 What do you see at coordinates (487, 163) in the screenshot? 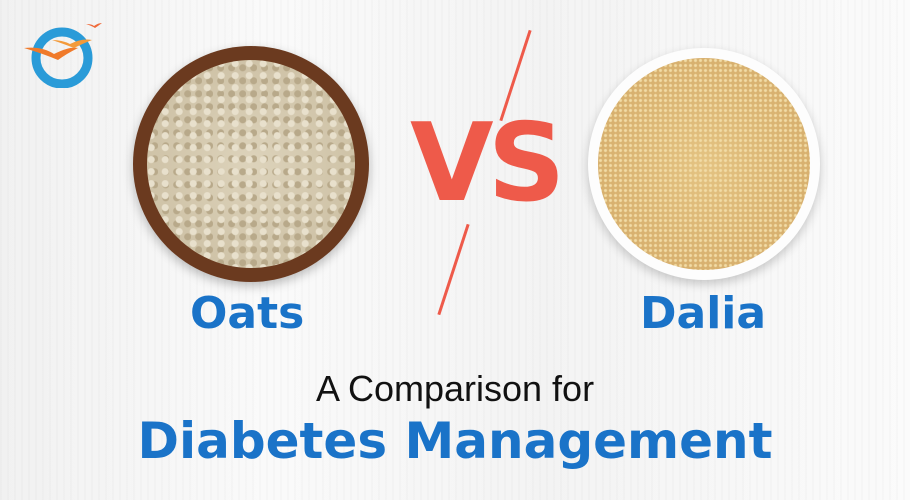
I see `versus-text: VS` at bounding box center [487, 163].